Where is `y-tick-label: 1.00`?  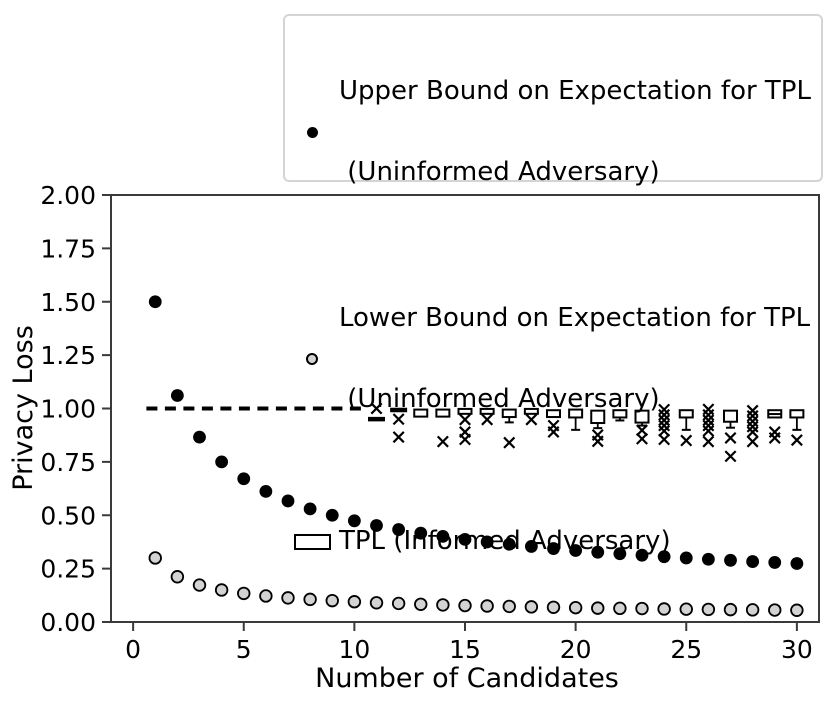
y-tick-label: 1.00 is located at coordinates (68, 409).